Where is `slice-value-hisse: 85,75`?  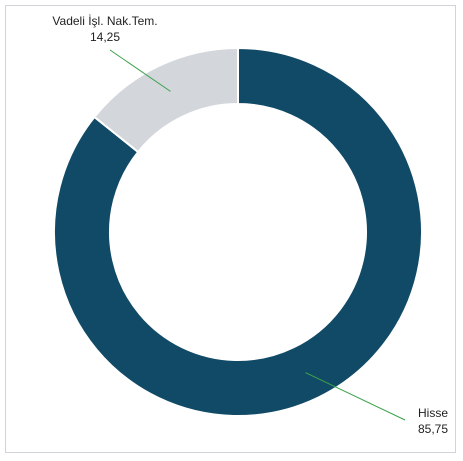
slice-value-hisse: 85,75 is located at coordinates (433, 429).